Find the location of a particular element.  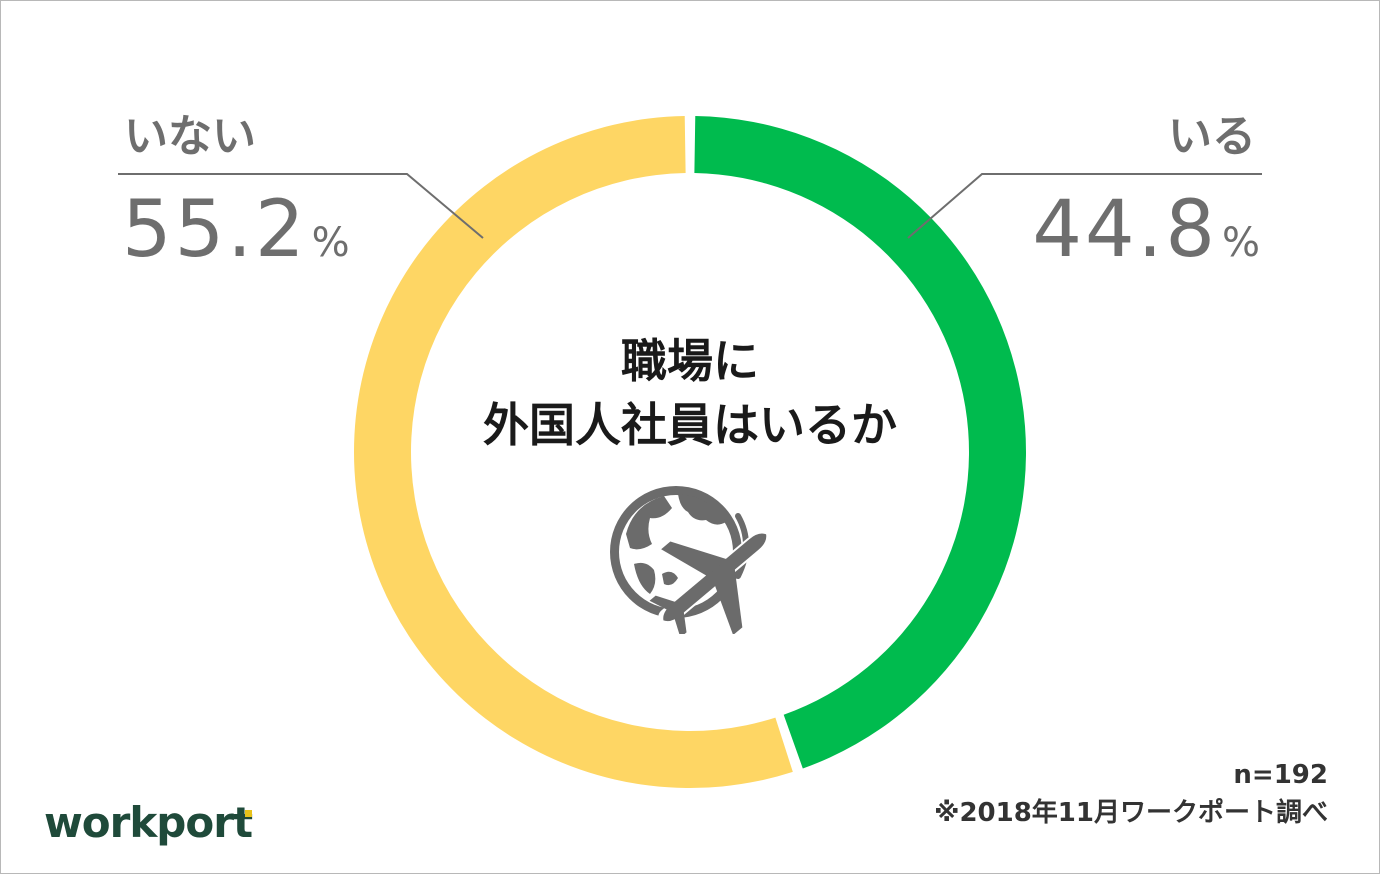

data-label-no: 55.2% is located at coordinates (236, 236).